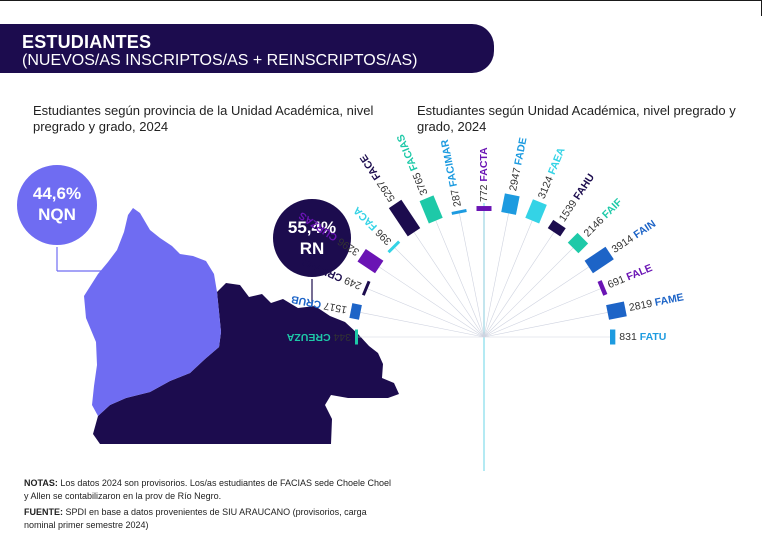  I want to click on bar-category: CRUB, so click(306, 302).